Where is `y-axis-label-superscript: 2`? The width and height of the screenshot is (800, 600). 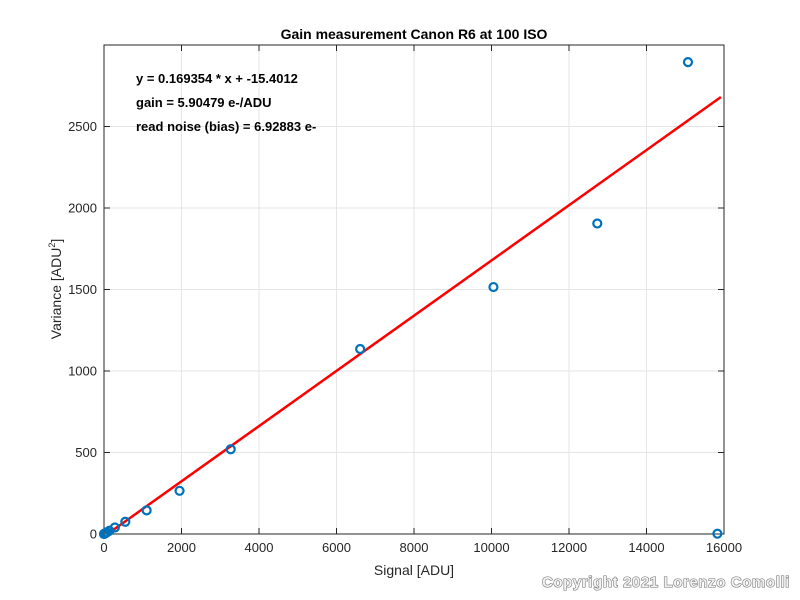
y-axis-label-superscript: 2 is located at coordinates (52, 245).